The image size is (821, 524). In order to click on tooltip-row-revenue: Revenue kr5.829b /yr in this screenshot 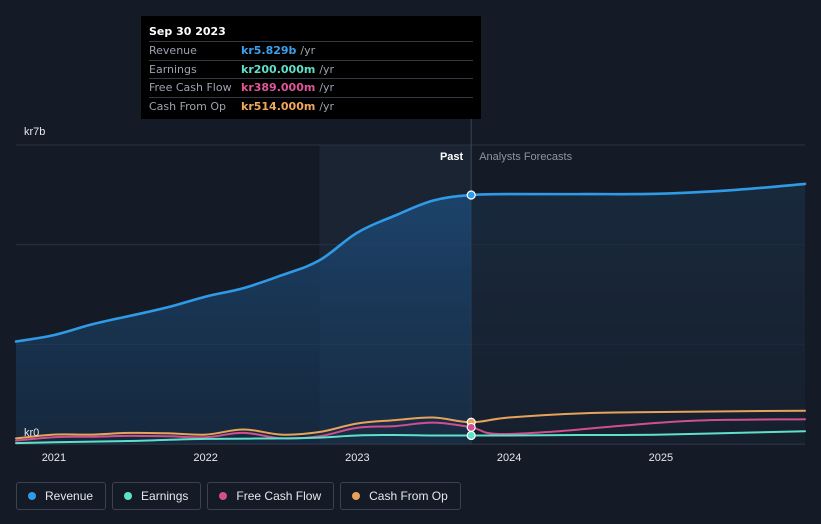, I will do `click(311, 50)`.